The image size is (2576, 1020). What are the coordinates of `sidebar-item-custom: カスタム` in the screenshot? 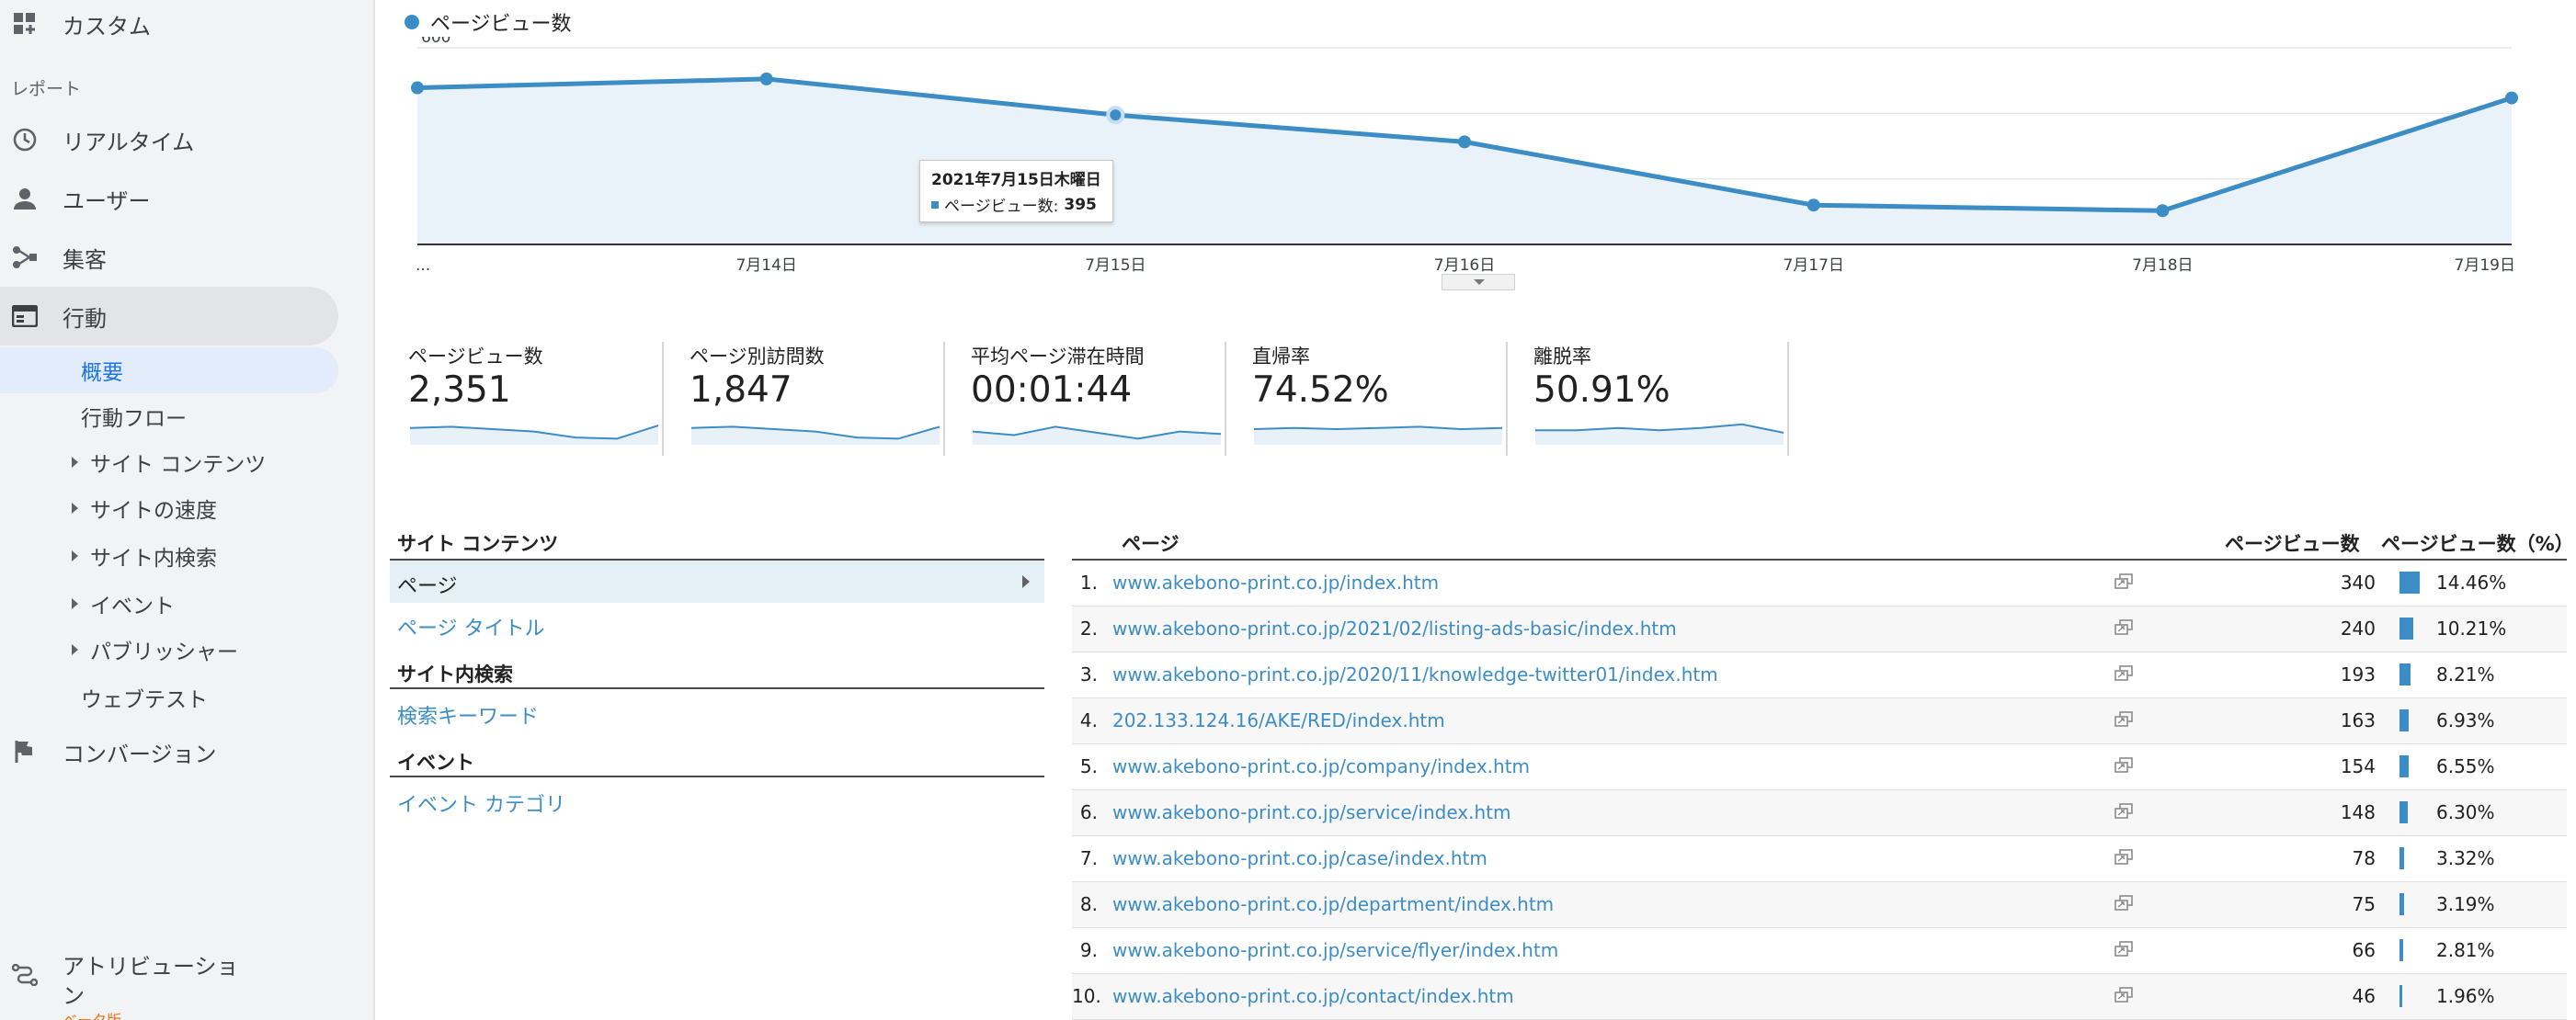 It's located at (169, 26).